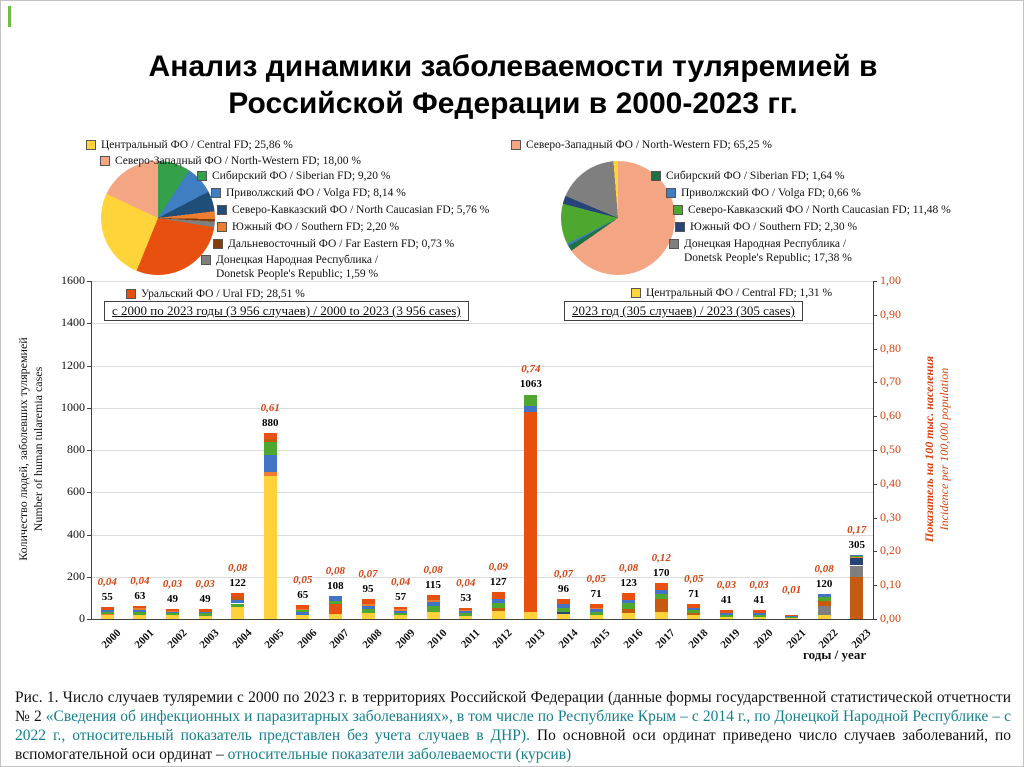  What do you see at coordinates (633, 639) in the screenshot?
I see `x-axis-tick-label: 2016` at bounding box center [633, 639].